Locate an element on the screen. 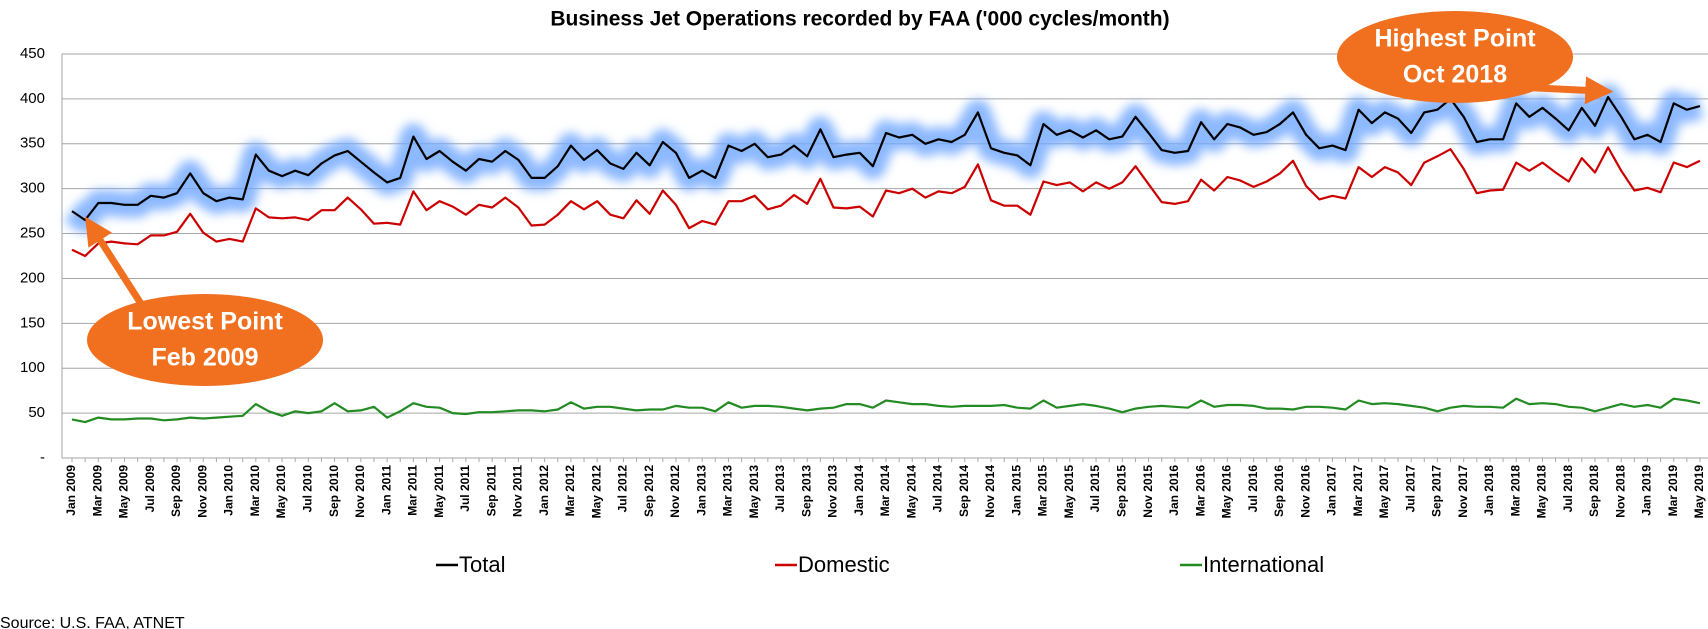  y-tick-label: 100 is located at coordinates (32, 367).